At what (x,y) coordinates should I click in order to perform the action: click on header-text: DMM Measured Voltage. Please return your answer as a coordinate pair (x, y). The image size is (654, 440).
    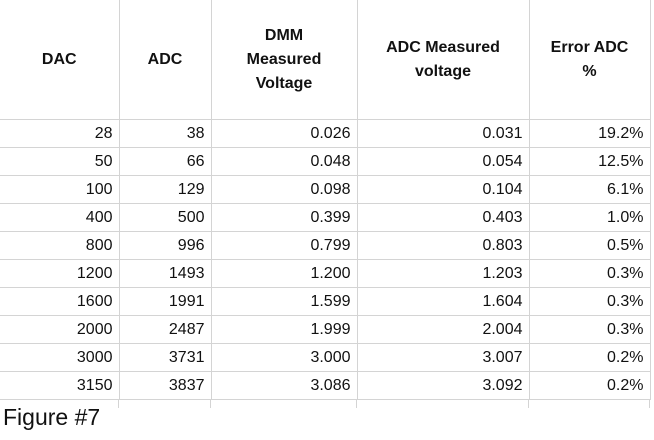
    Looking at the image, I should click on (284, 59).